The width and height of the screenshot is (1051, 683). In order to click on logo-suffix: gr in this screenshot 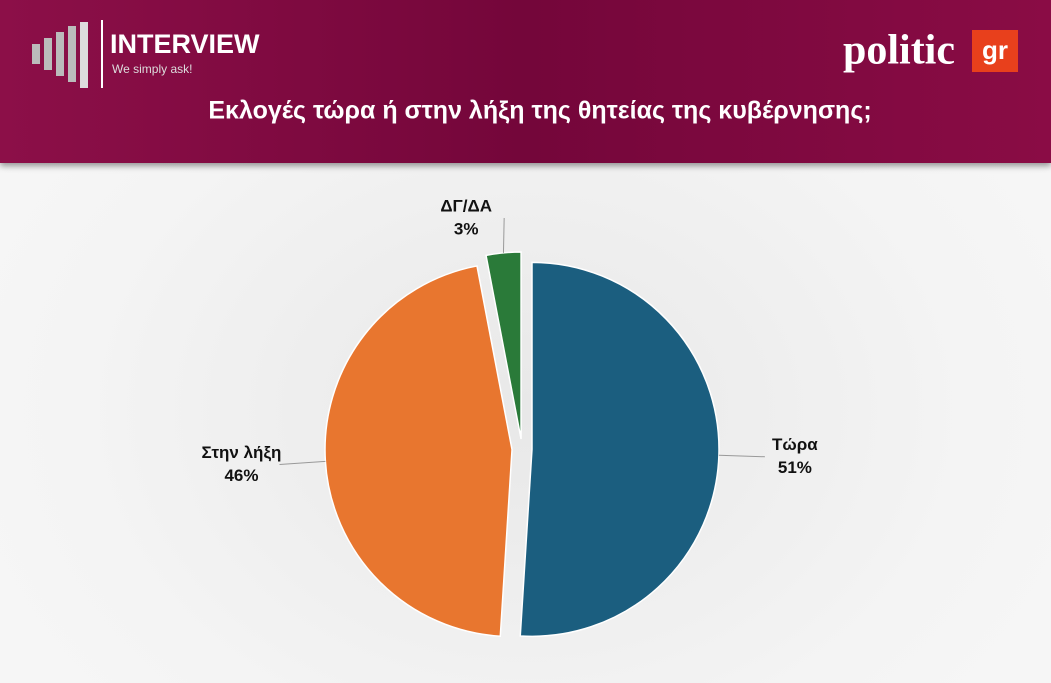, I will do `click(995, 50)`.